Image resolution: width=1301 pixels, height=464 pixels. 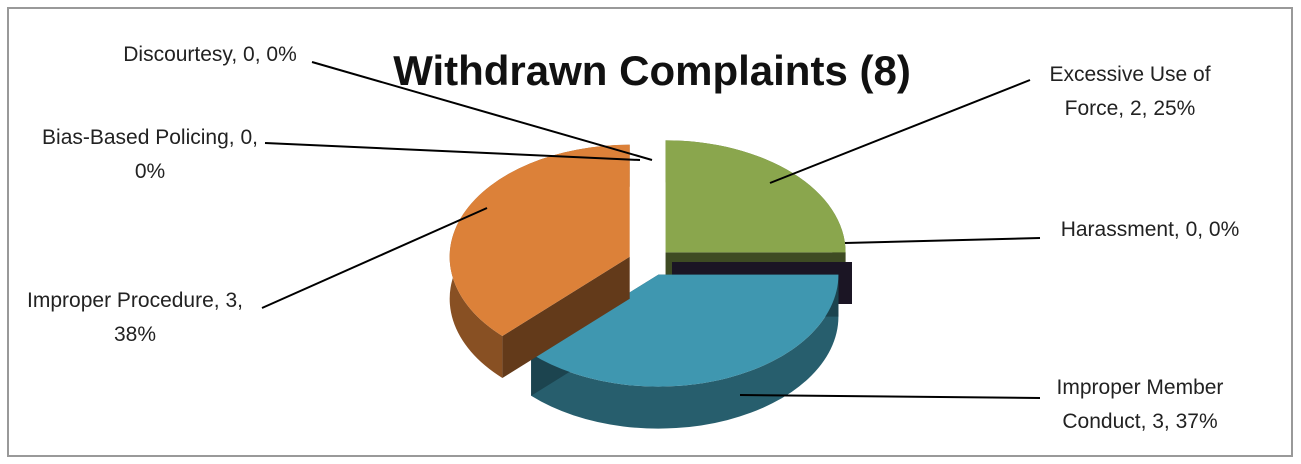 What do you see at coordinates (210, 54) in the screenshot?
I see `data-label: Discourtesy, 0, 0%` at bounding box center [210, 54].